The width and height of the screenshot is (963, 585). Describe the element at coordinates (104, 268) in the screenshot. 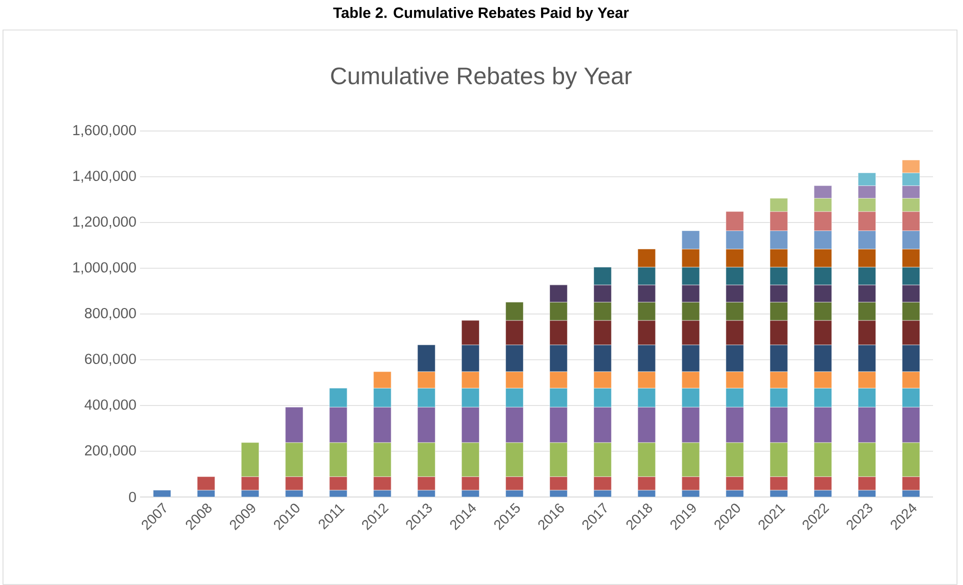

I see `y-tick-label: 1,000,000` at that location.